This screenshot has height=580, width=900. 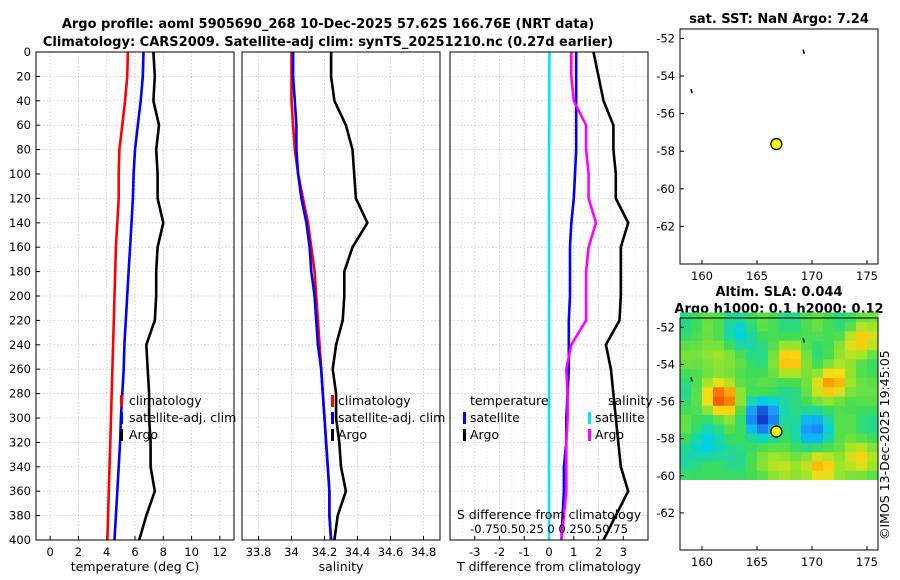 What do you see at coordinates (630, 400) in the screenshot?
I see `legend-header-salinity: salinity` at bounding box center [630, 400].